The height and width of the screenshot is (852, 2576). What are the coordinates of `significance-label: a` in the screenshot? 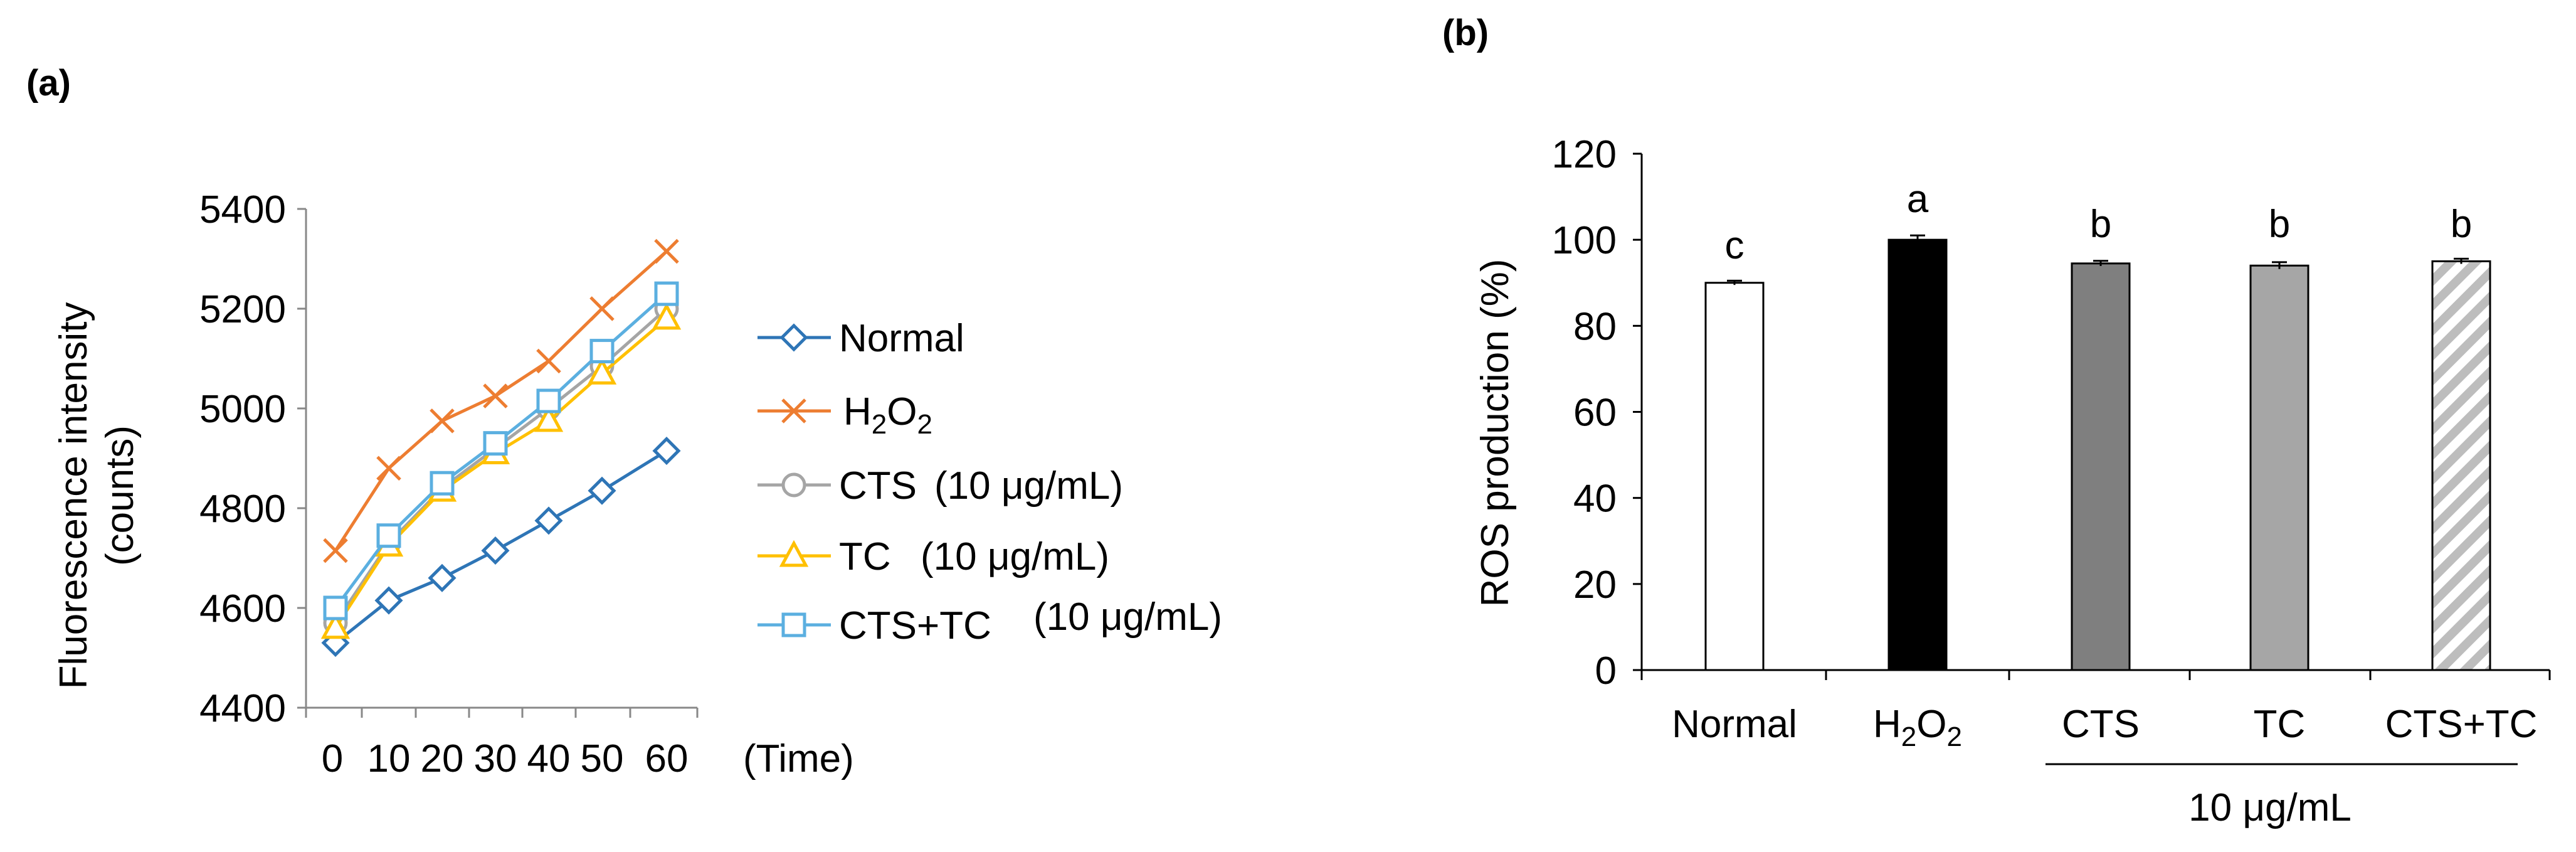 It's located at (1918, 199).